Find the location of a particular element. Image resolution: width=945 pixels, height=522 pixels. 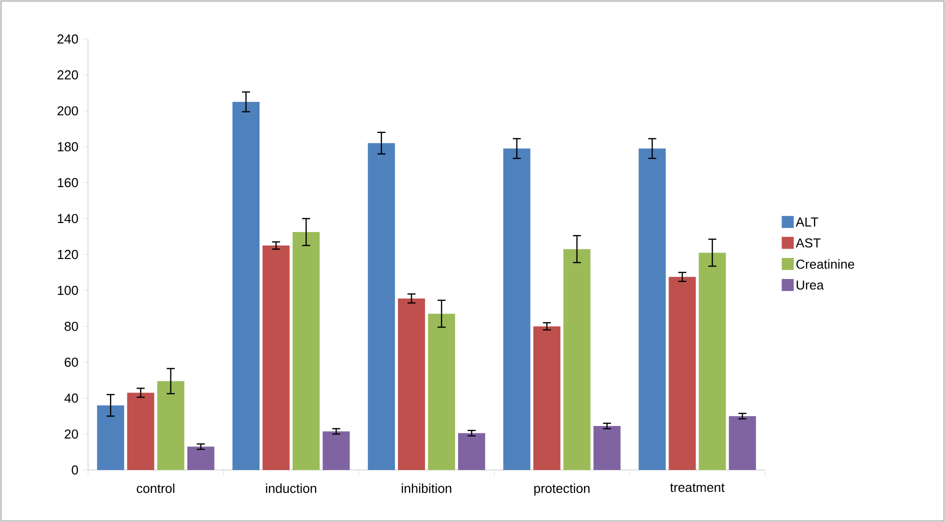

legend-label: AST is located at coordinates (808, 243).